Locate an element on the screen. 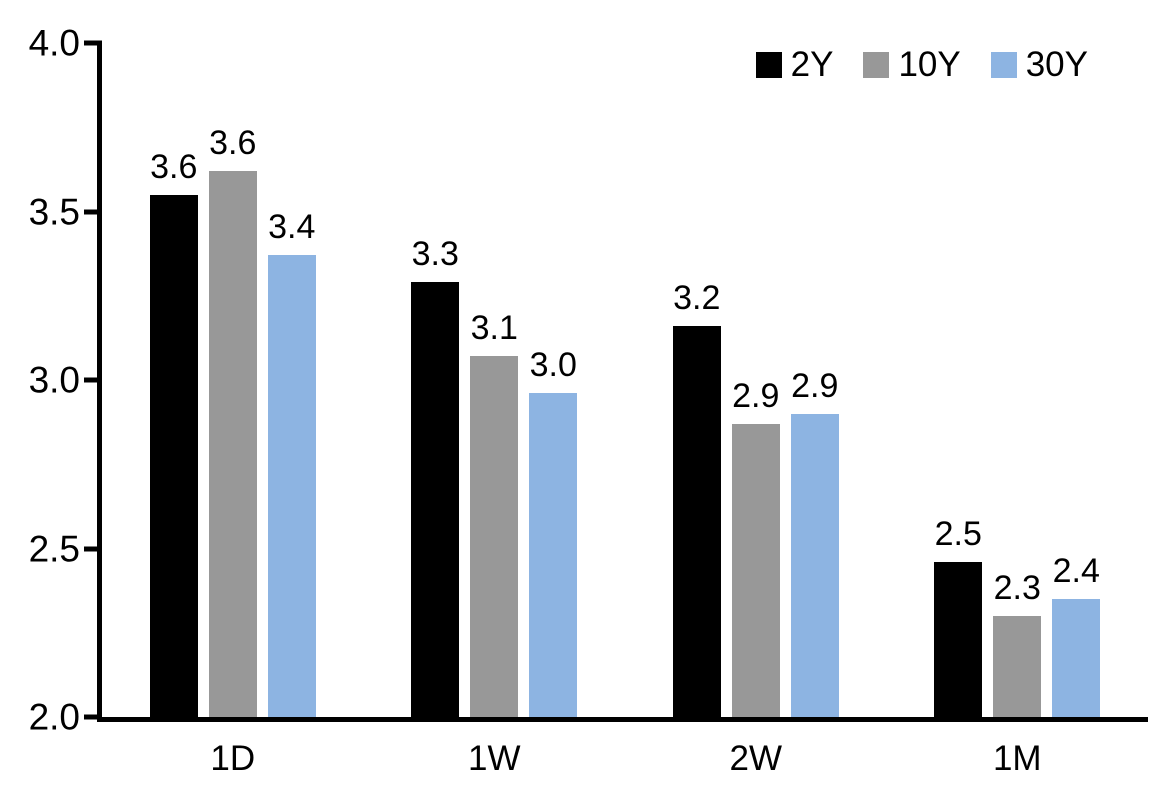 The width and height of the screenshot is (1152, 795). bar-10y-1d is located at coordinates (232, 444).